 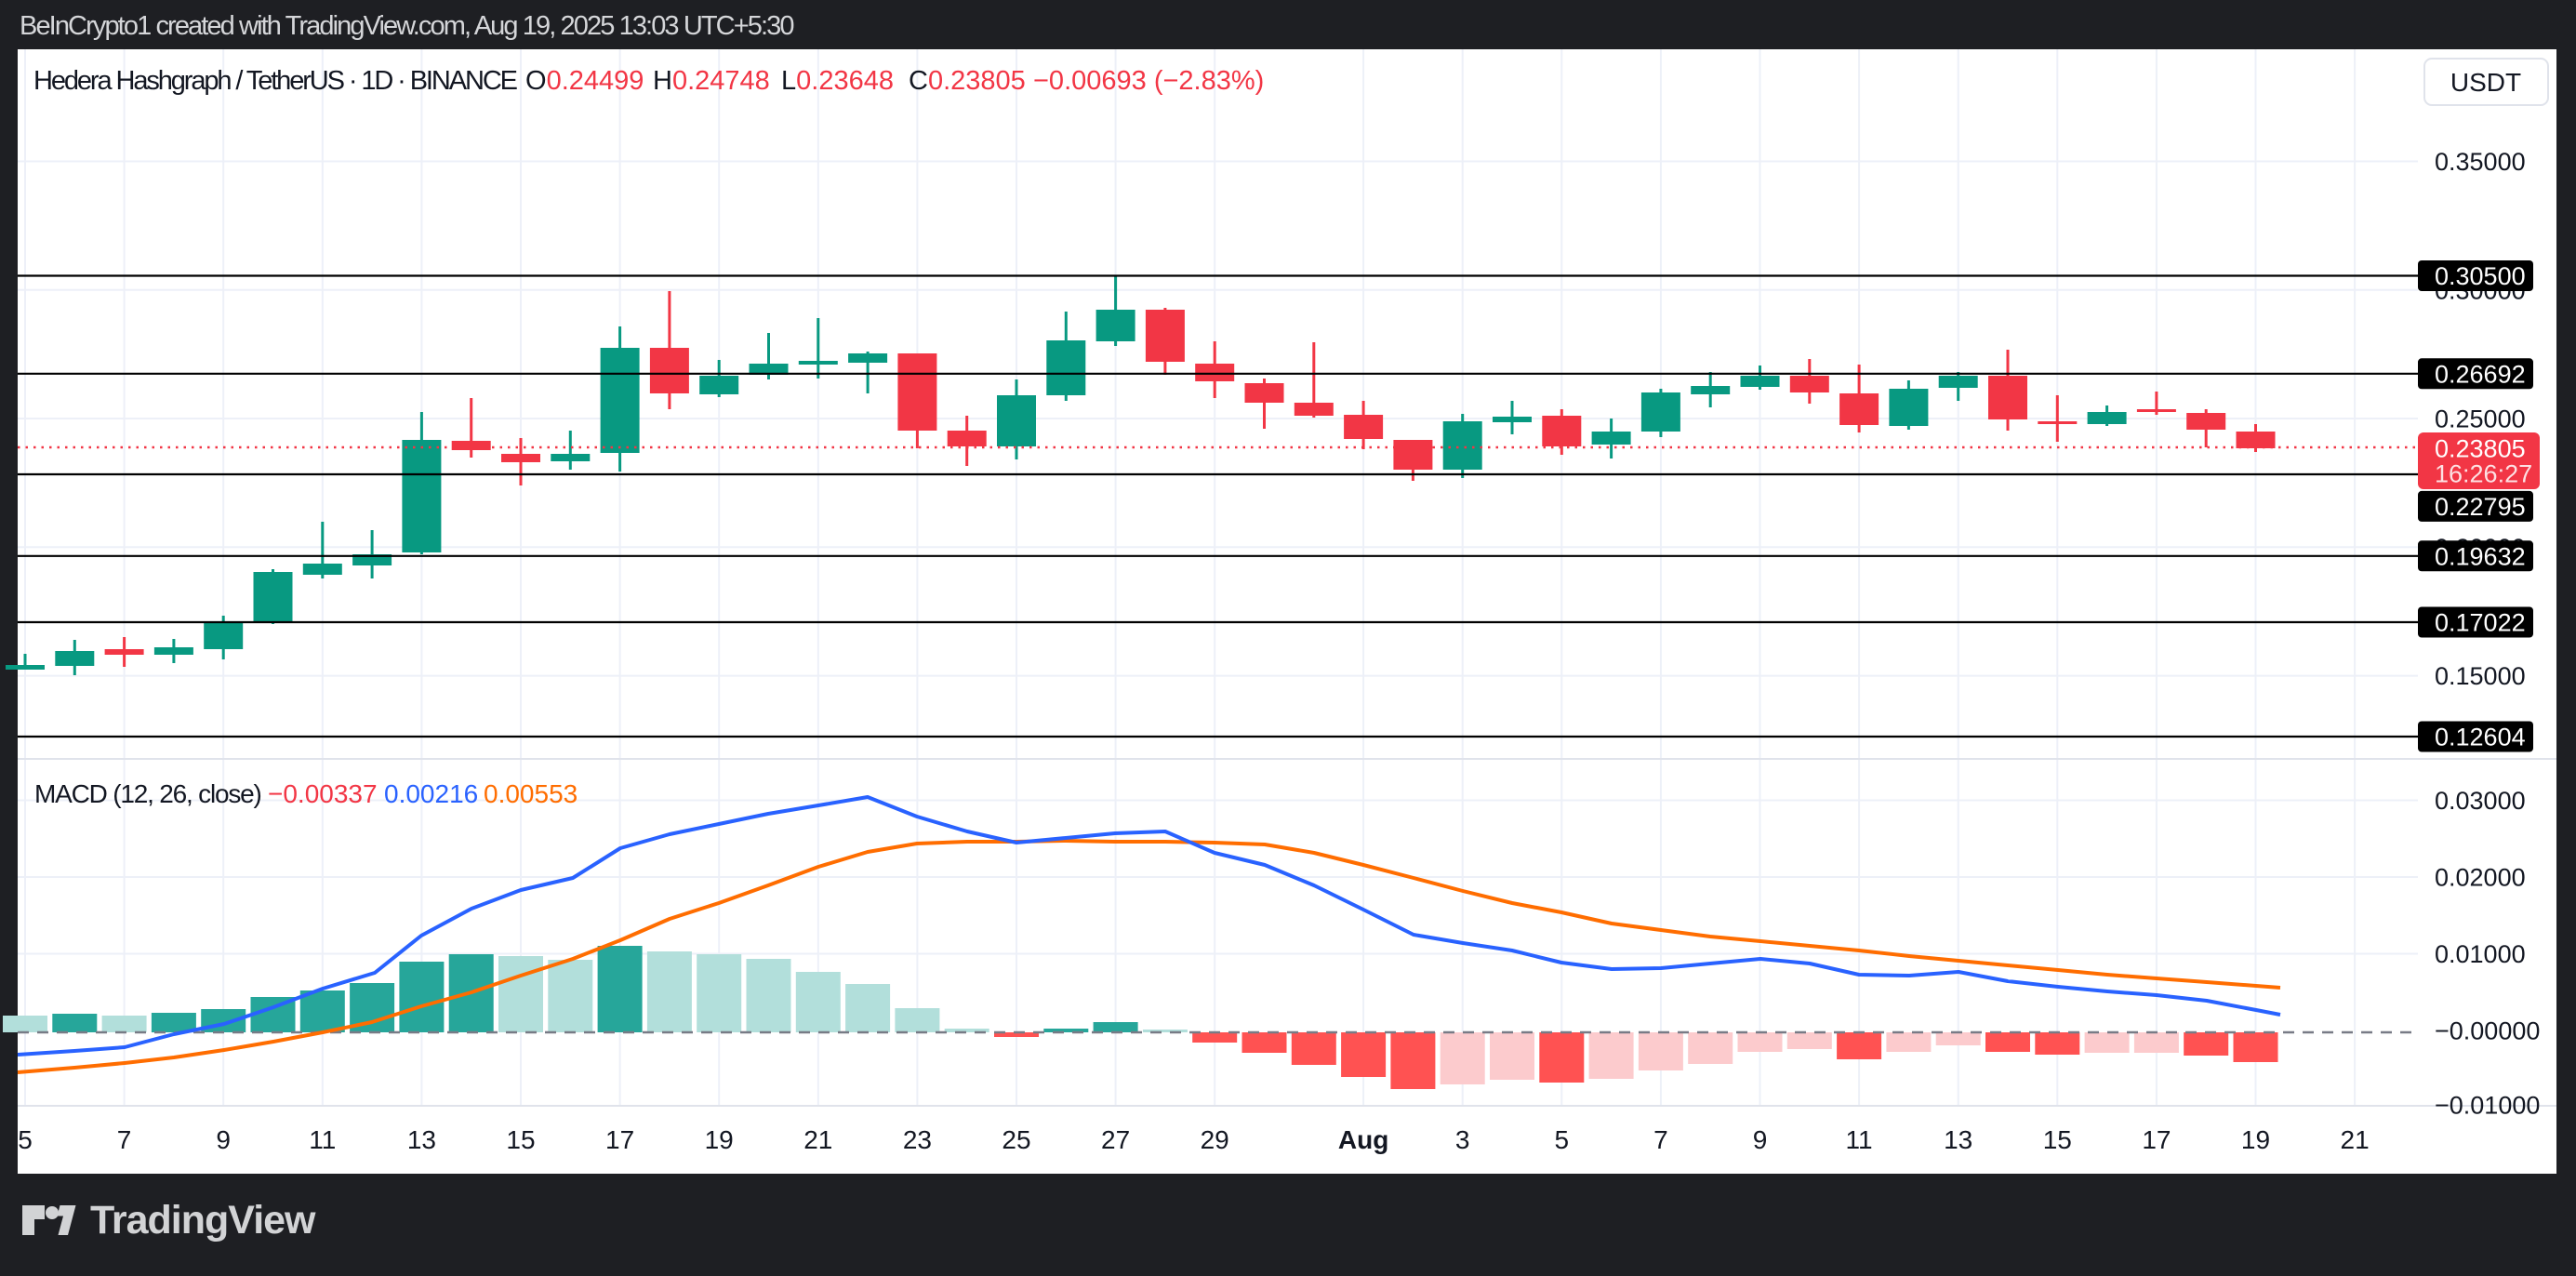 I want to click on svg-text: 0.01000, so click(x=2480, y=954).